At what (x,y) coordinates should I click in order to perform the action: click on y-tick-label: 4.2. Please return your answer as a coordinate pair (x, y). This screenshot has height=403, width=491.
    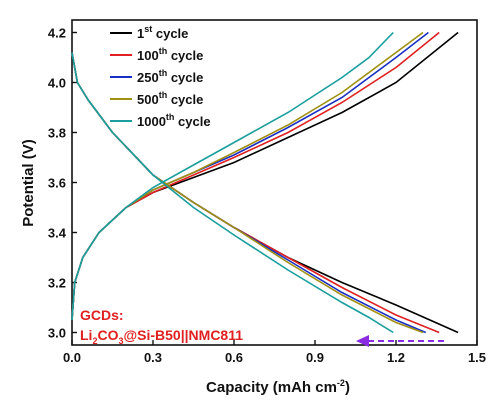
    Looking at the image, I should click on (57, 33).